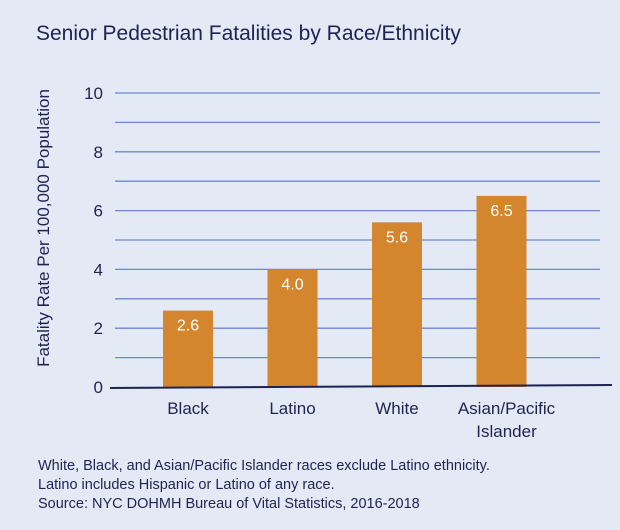 The image size is (620, 530). What do you see at coordinates (397, 237) in the screenshot?
I see `bar-value-label: 5.6` at bounding box center [397, 237].